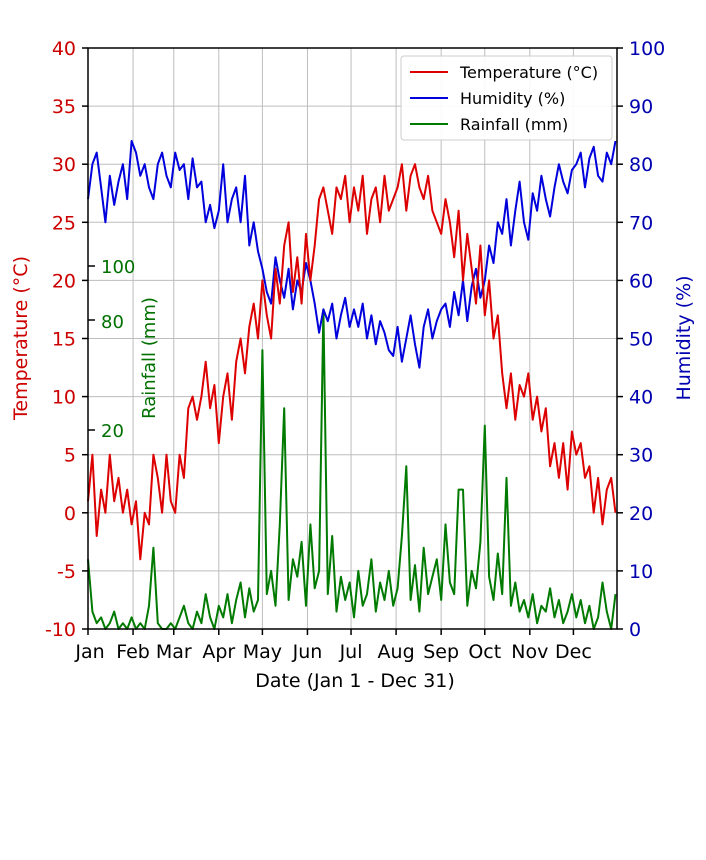 The height and width of the screenshot is (860, 706). Describe the element at coordinates (60, 630) in the screenshot. I see `left-tick-label: -10` at that location.